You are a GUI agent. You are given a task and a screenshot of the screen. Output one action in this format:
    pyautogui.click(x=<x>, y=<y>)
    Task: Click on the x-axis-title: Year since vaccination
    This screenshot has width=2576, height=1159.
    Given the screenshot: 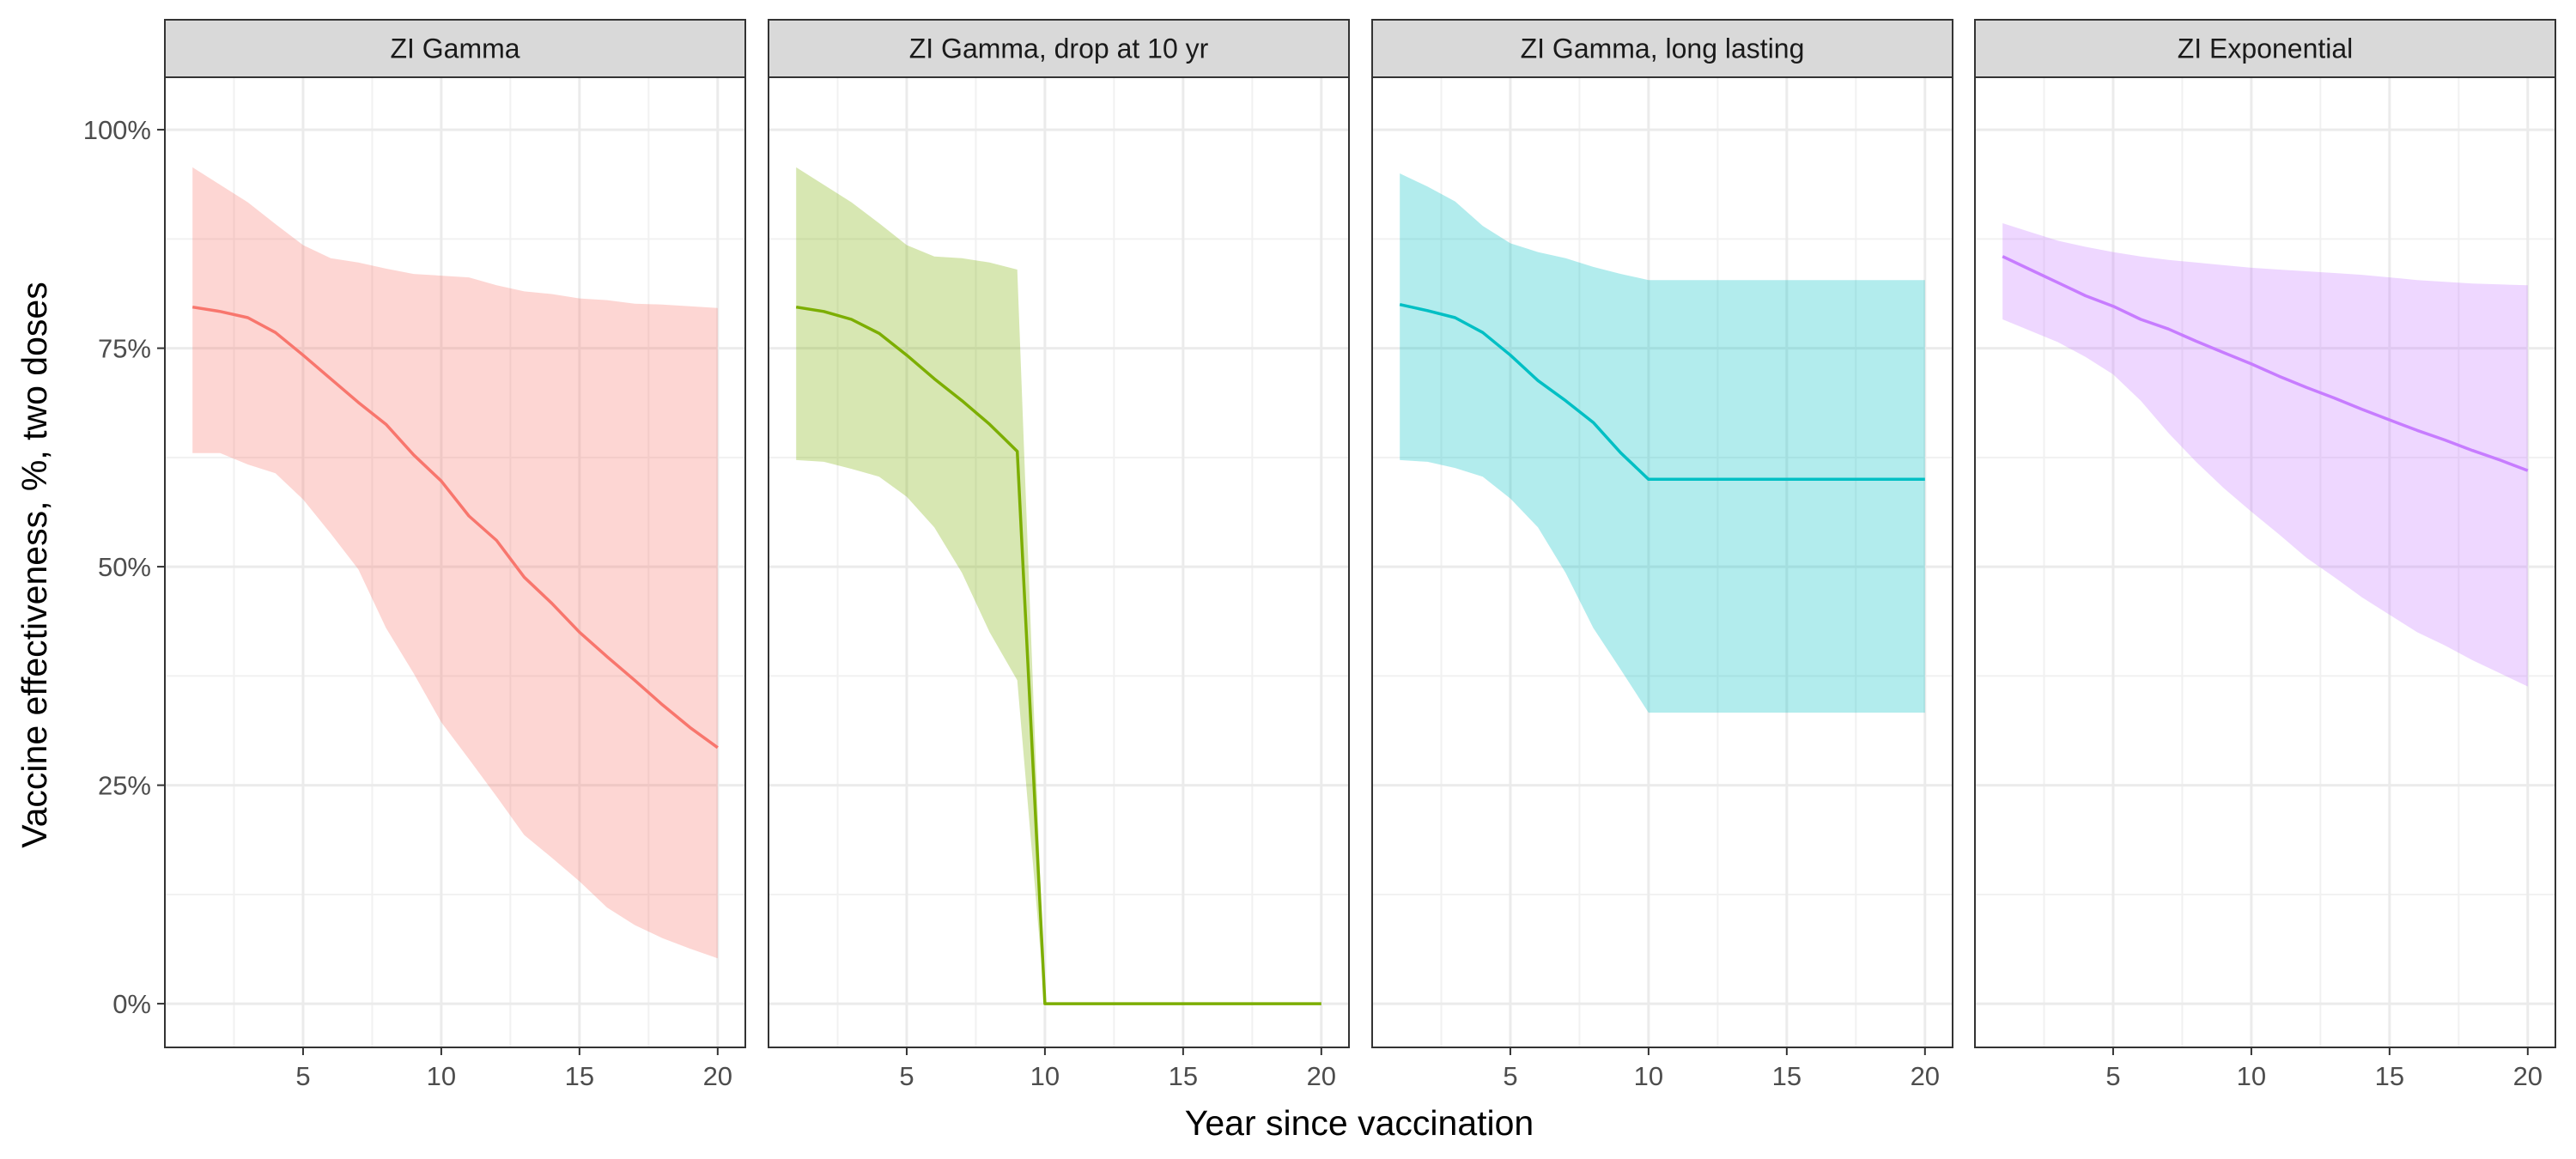 What is the action you would take?
    pyautogui.click(x=1360, y=1123)
    